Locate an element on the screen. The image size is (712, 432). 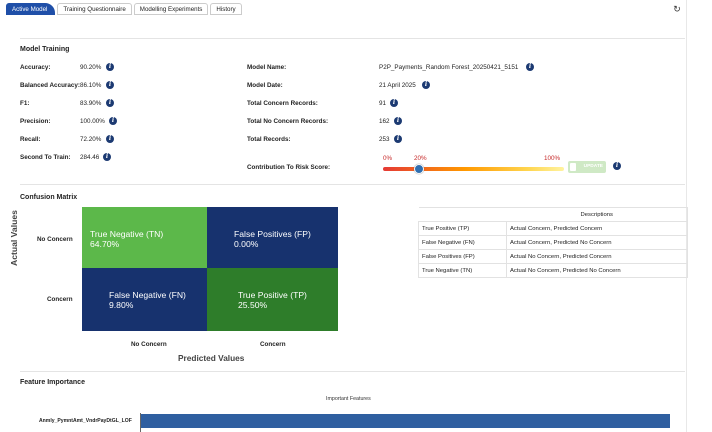
description-term: True Positive (TP) is located at coordinates (462, 228).